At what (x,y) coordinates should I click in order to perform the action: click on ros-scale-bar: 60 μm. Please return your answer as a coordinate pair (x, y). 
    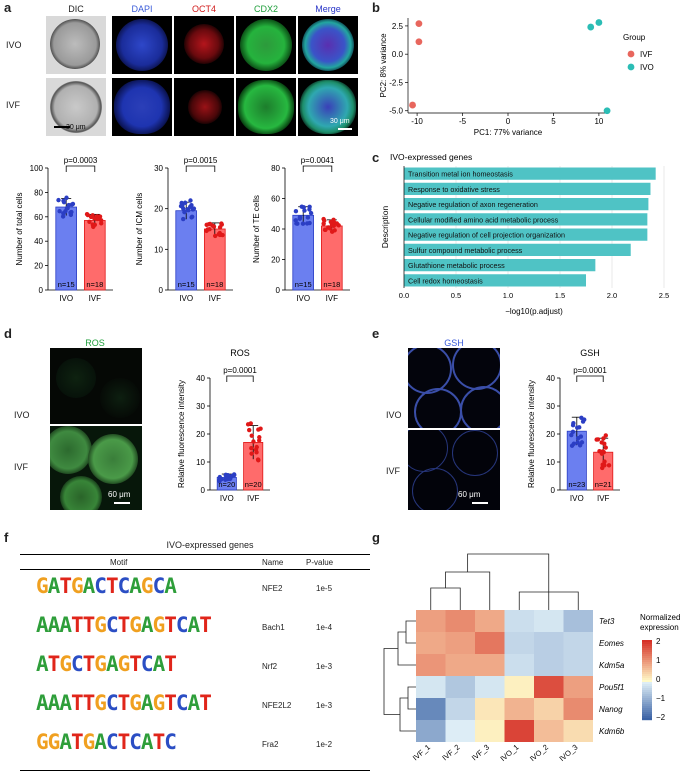
    Looking at the image, I should click on (119, 494).